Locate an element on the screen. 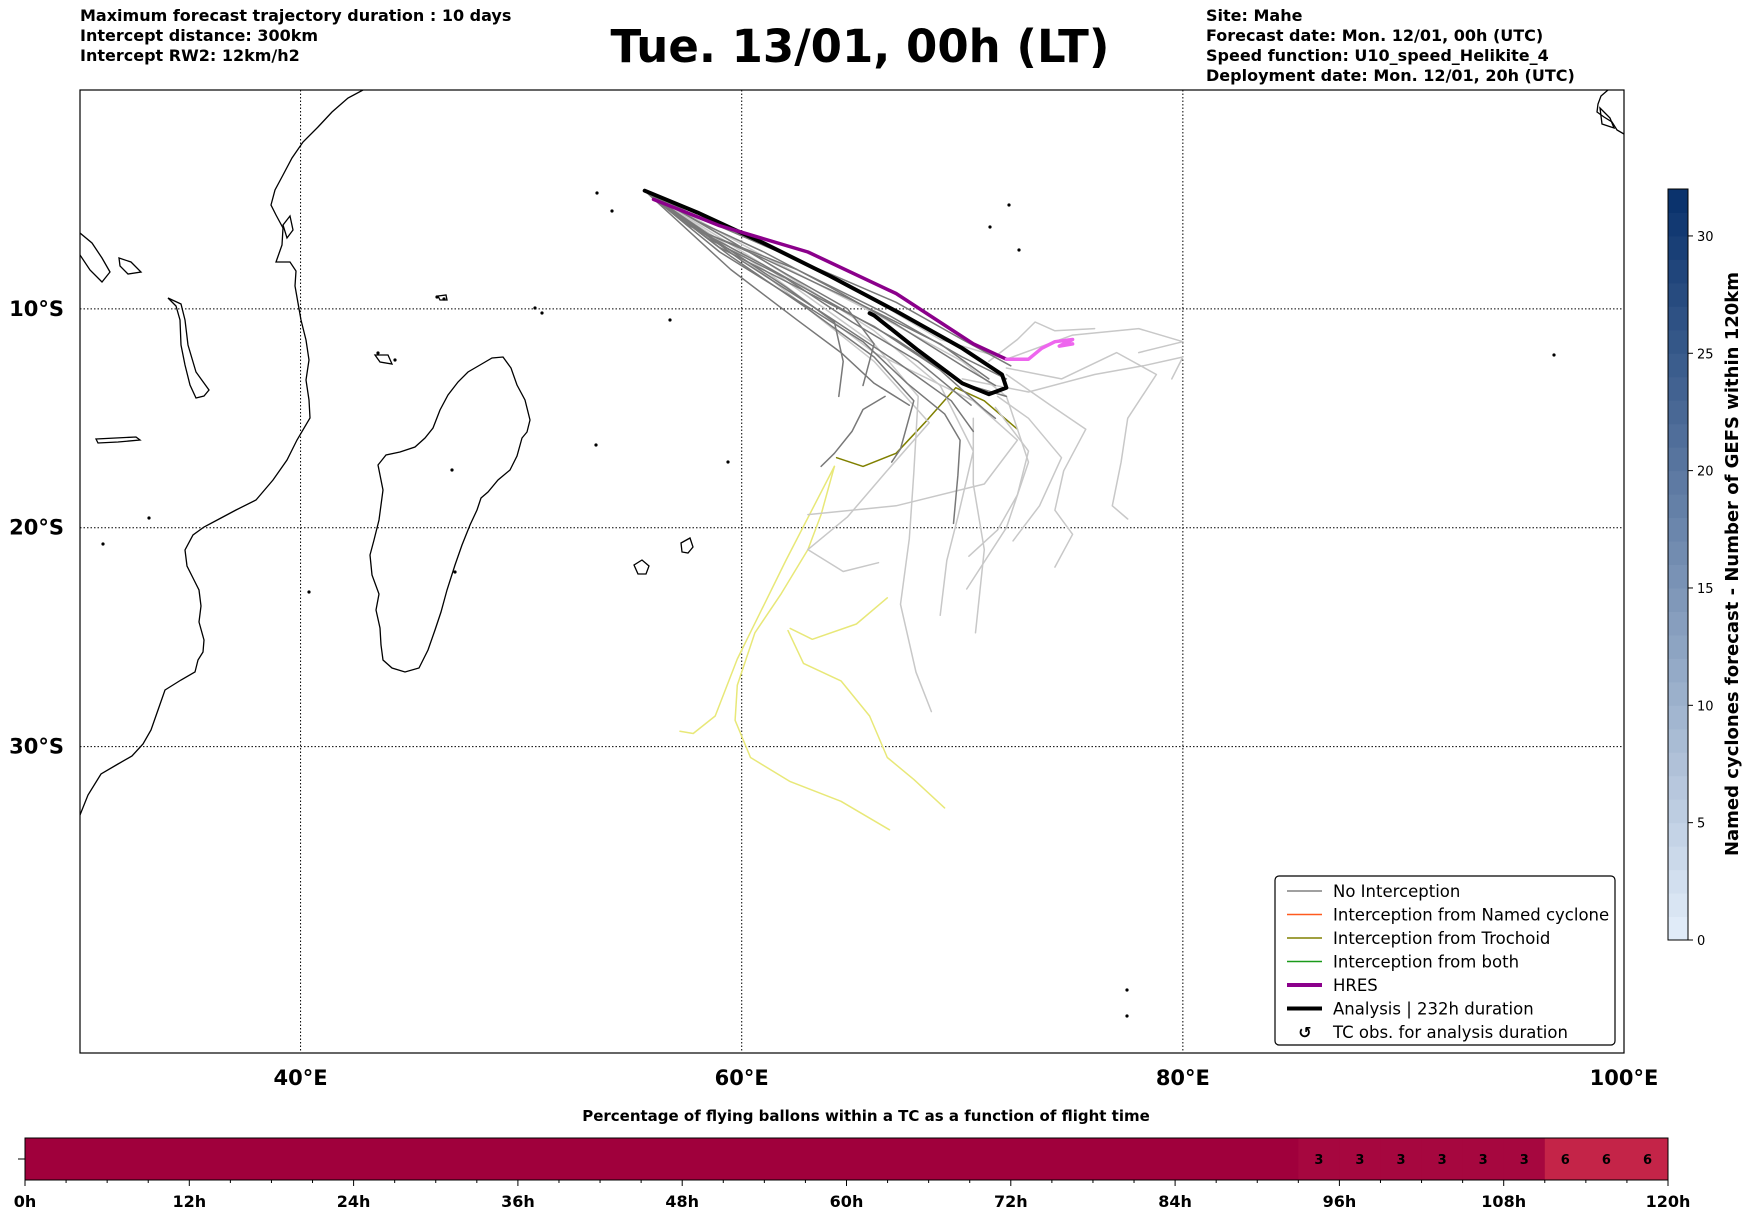 This screenshot has height=1213, width=1752. legend-box is located at coordinates (1445, 960).